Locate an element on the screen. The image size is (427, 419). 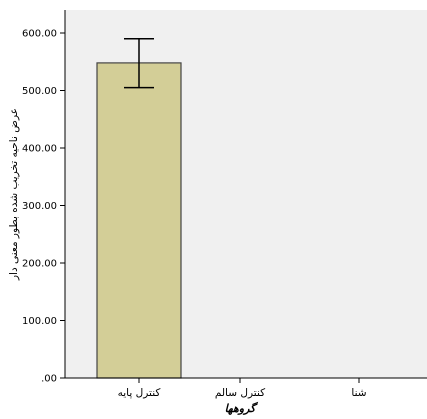
y-tick-label: 100.00 is located at coordinates (39, 321).